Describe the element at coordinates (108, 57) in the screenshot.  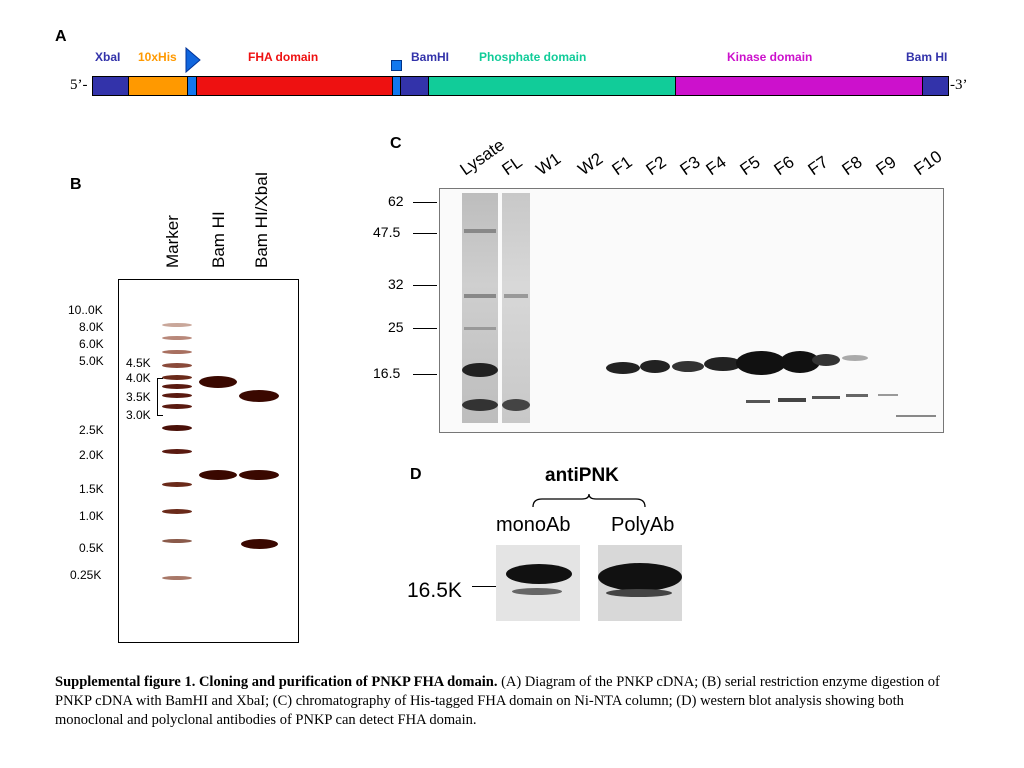
I see `label-xbai: XbaI` at that location.